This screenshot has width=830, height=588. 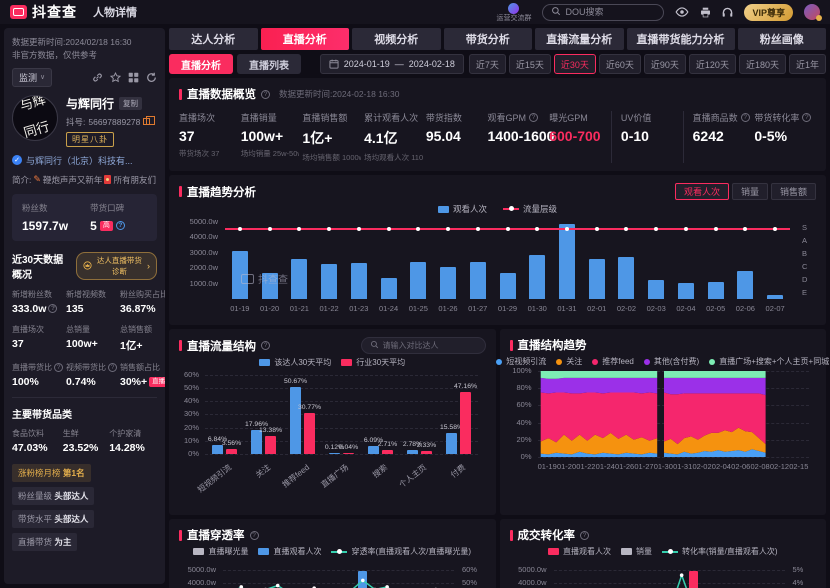 What do you see at coordinates (213, 39) in the screenshot?
I see `main-tab: 达人分析` at bounding box center [213, 39].